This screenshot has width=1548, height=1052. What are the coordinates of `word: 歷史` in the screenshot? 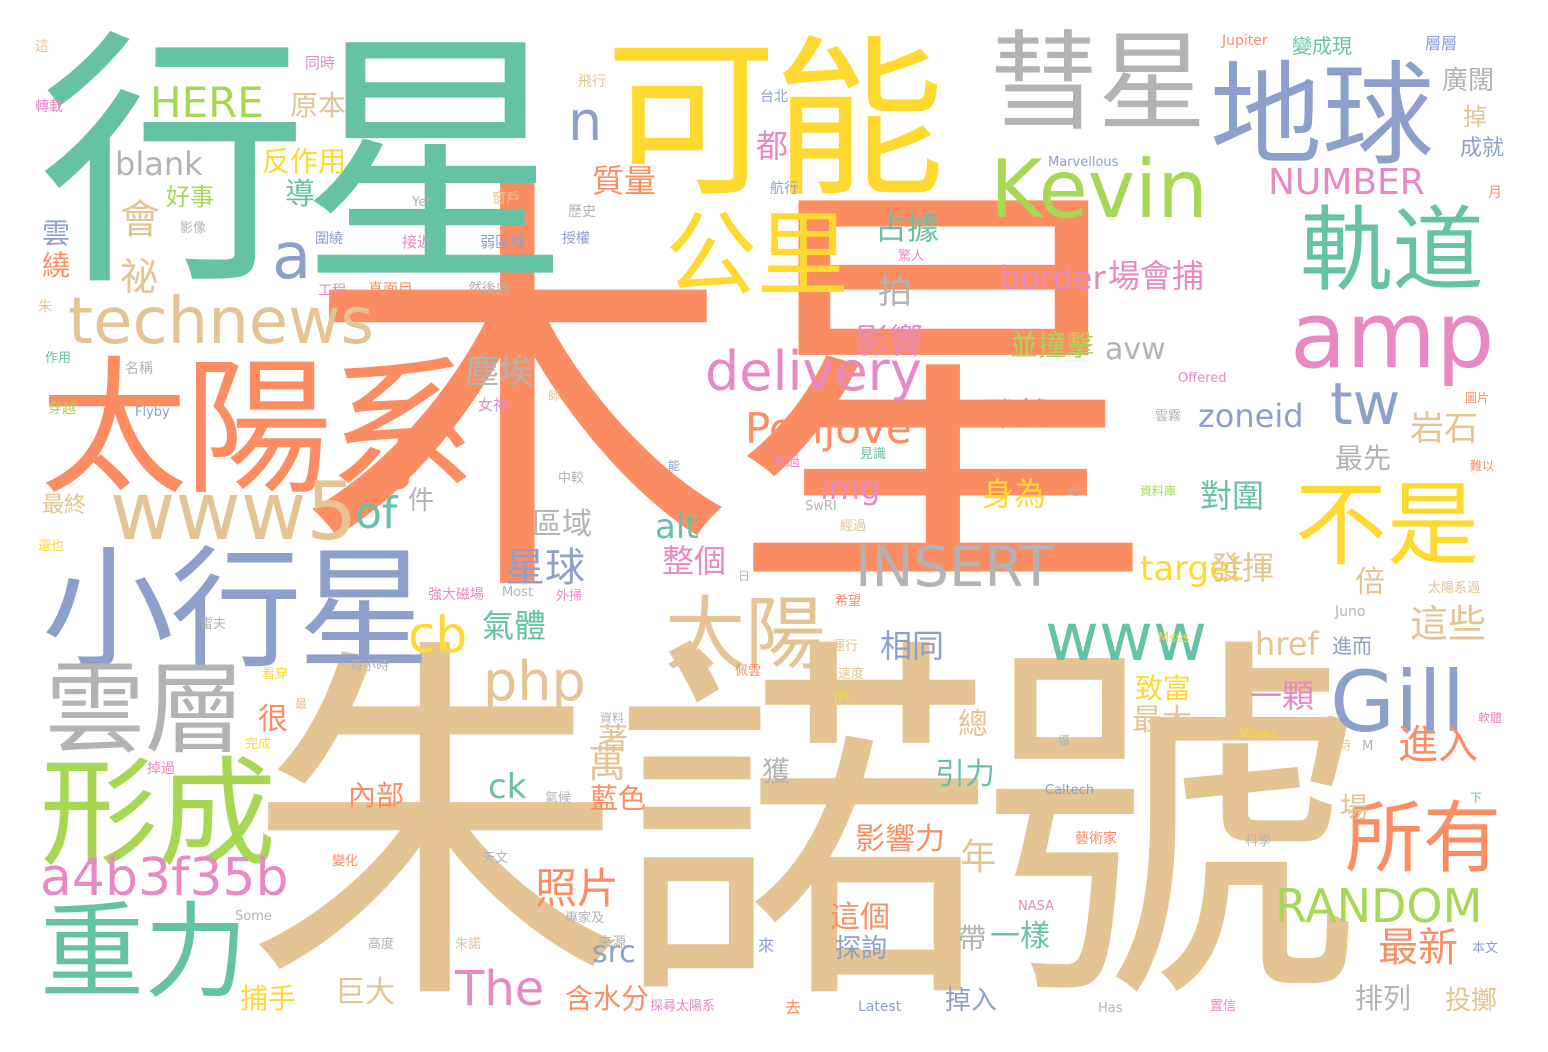 It's located at (582, 212).